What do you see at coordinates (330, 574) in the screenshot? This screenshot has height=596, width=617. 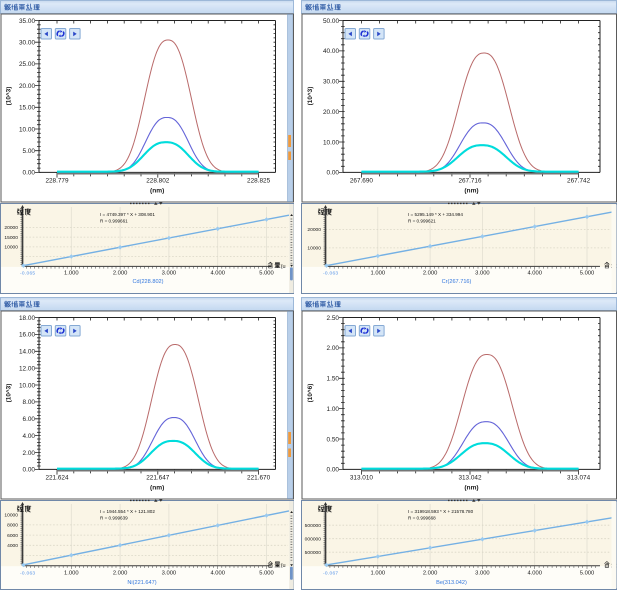 I see `svg-text: -0.067` at bounding box center [330, 574].